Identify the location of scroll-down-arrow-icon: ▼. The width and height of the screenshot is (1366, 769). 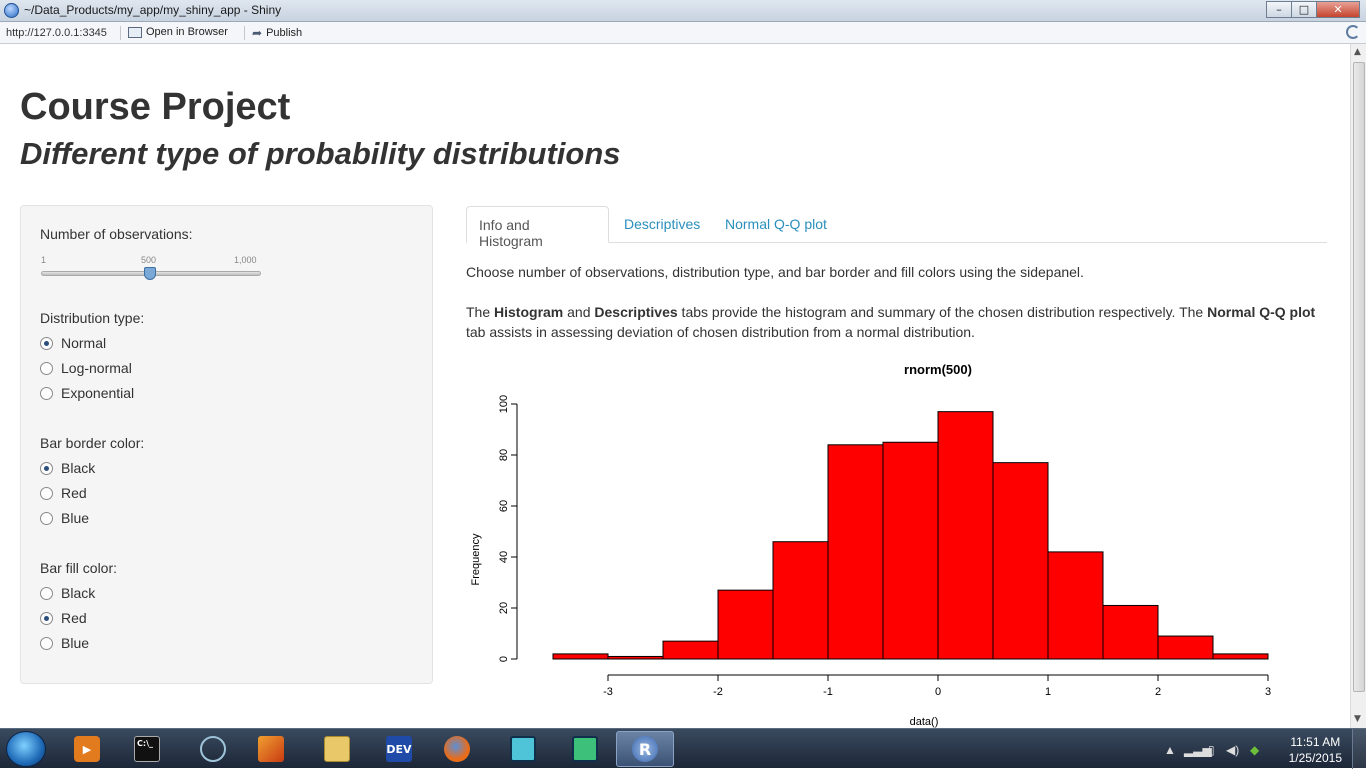
(1357, 719).